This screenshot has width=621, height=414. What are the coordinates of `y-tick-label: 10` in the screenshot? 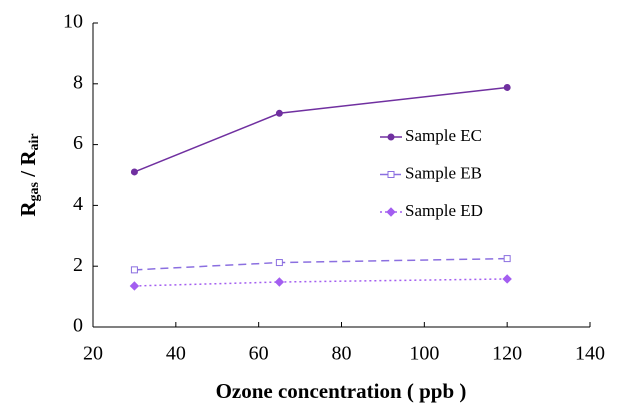 It's located at (73, 22).